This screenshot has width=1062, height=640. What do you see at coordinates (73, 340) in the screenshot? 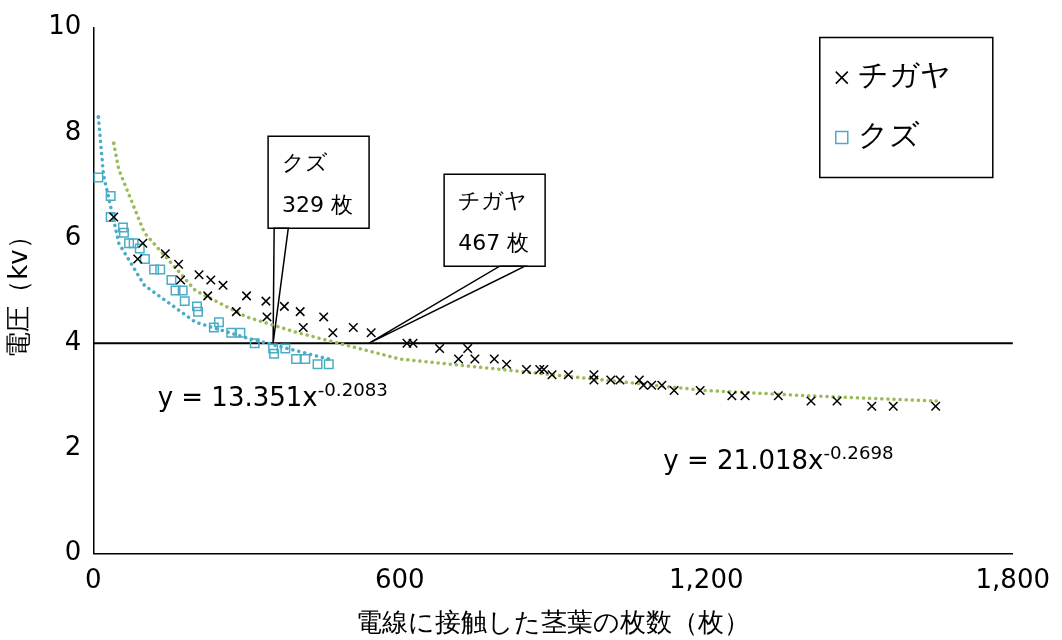
I see `y-tick-label: 4` at bounding box center [73, 340].